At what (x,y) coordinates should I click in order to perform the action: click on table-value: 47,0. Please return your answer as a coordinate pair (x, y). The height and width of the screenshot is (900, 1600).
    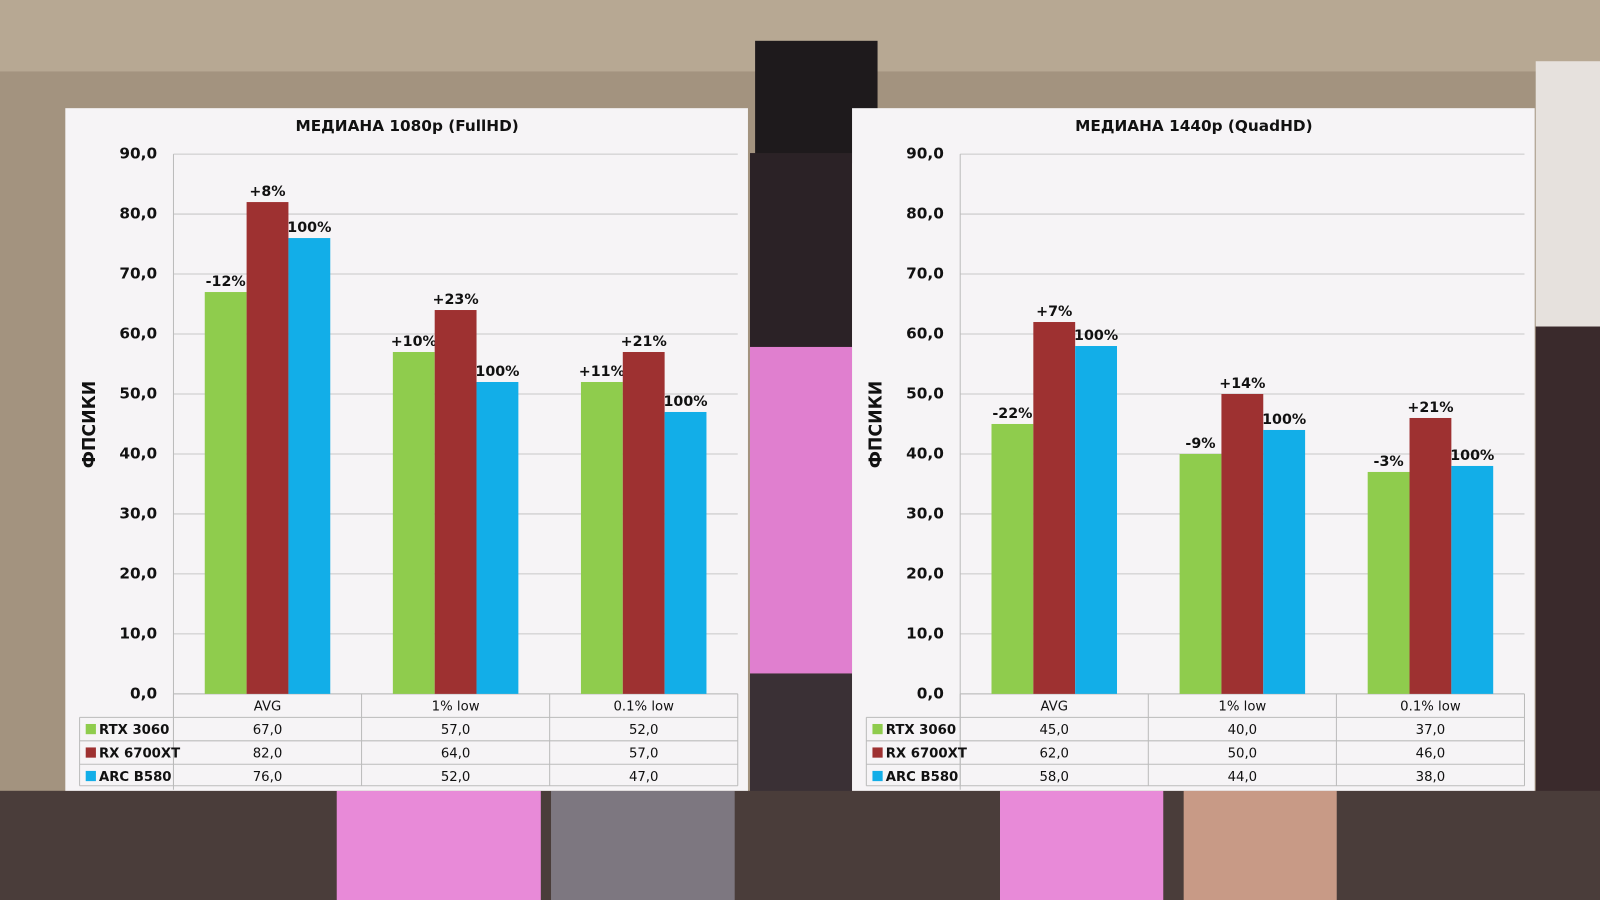
    Looking at the image, I should click on (644, 777).